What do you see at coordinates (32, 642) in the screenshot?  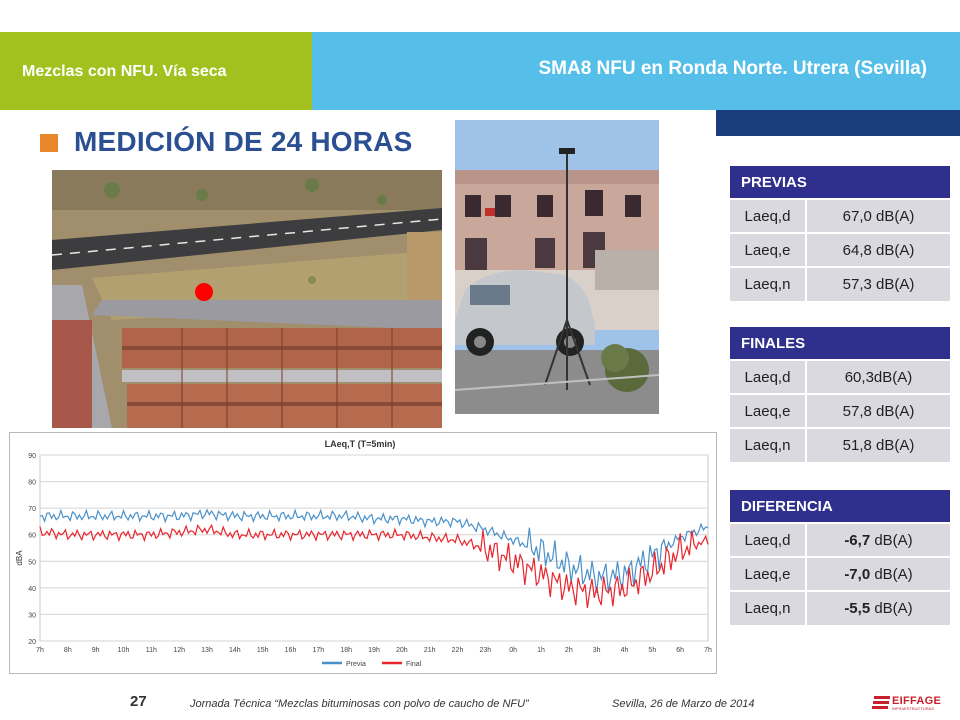 I see `chart-y-tick-label: 20` at bounding box center [32, 642].